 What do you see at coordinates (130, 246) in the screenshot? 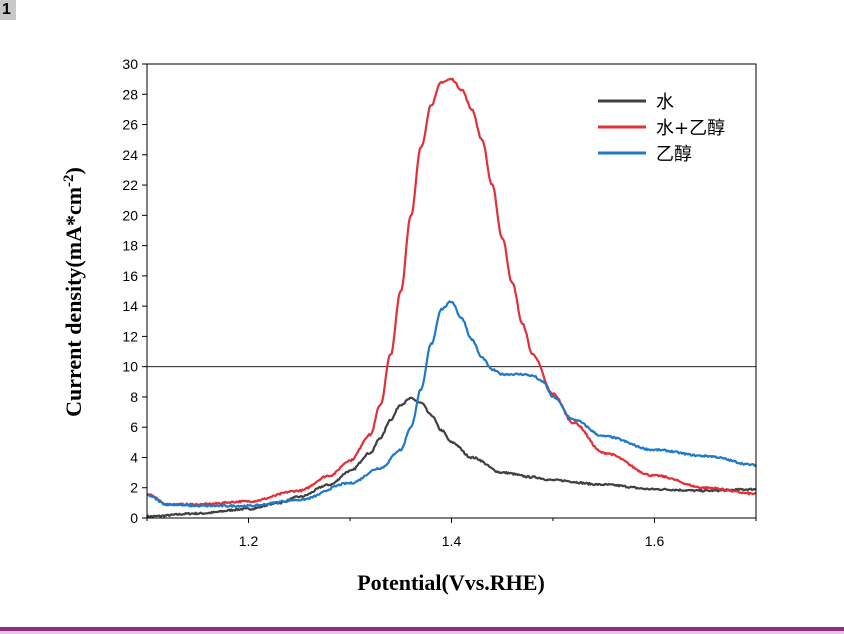
I see `y-tick-label: 18` at bounding box center [130, 246].